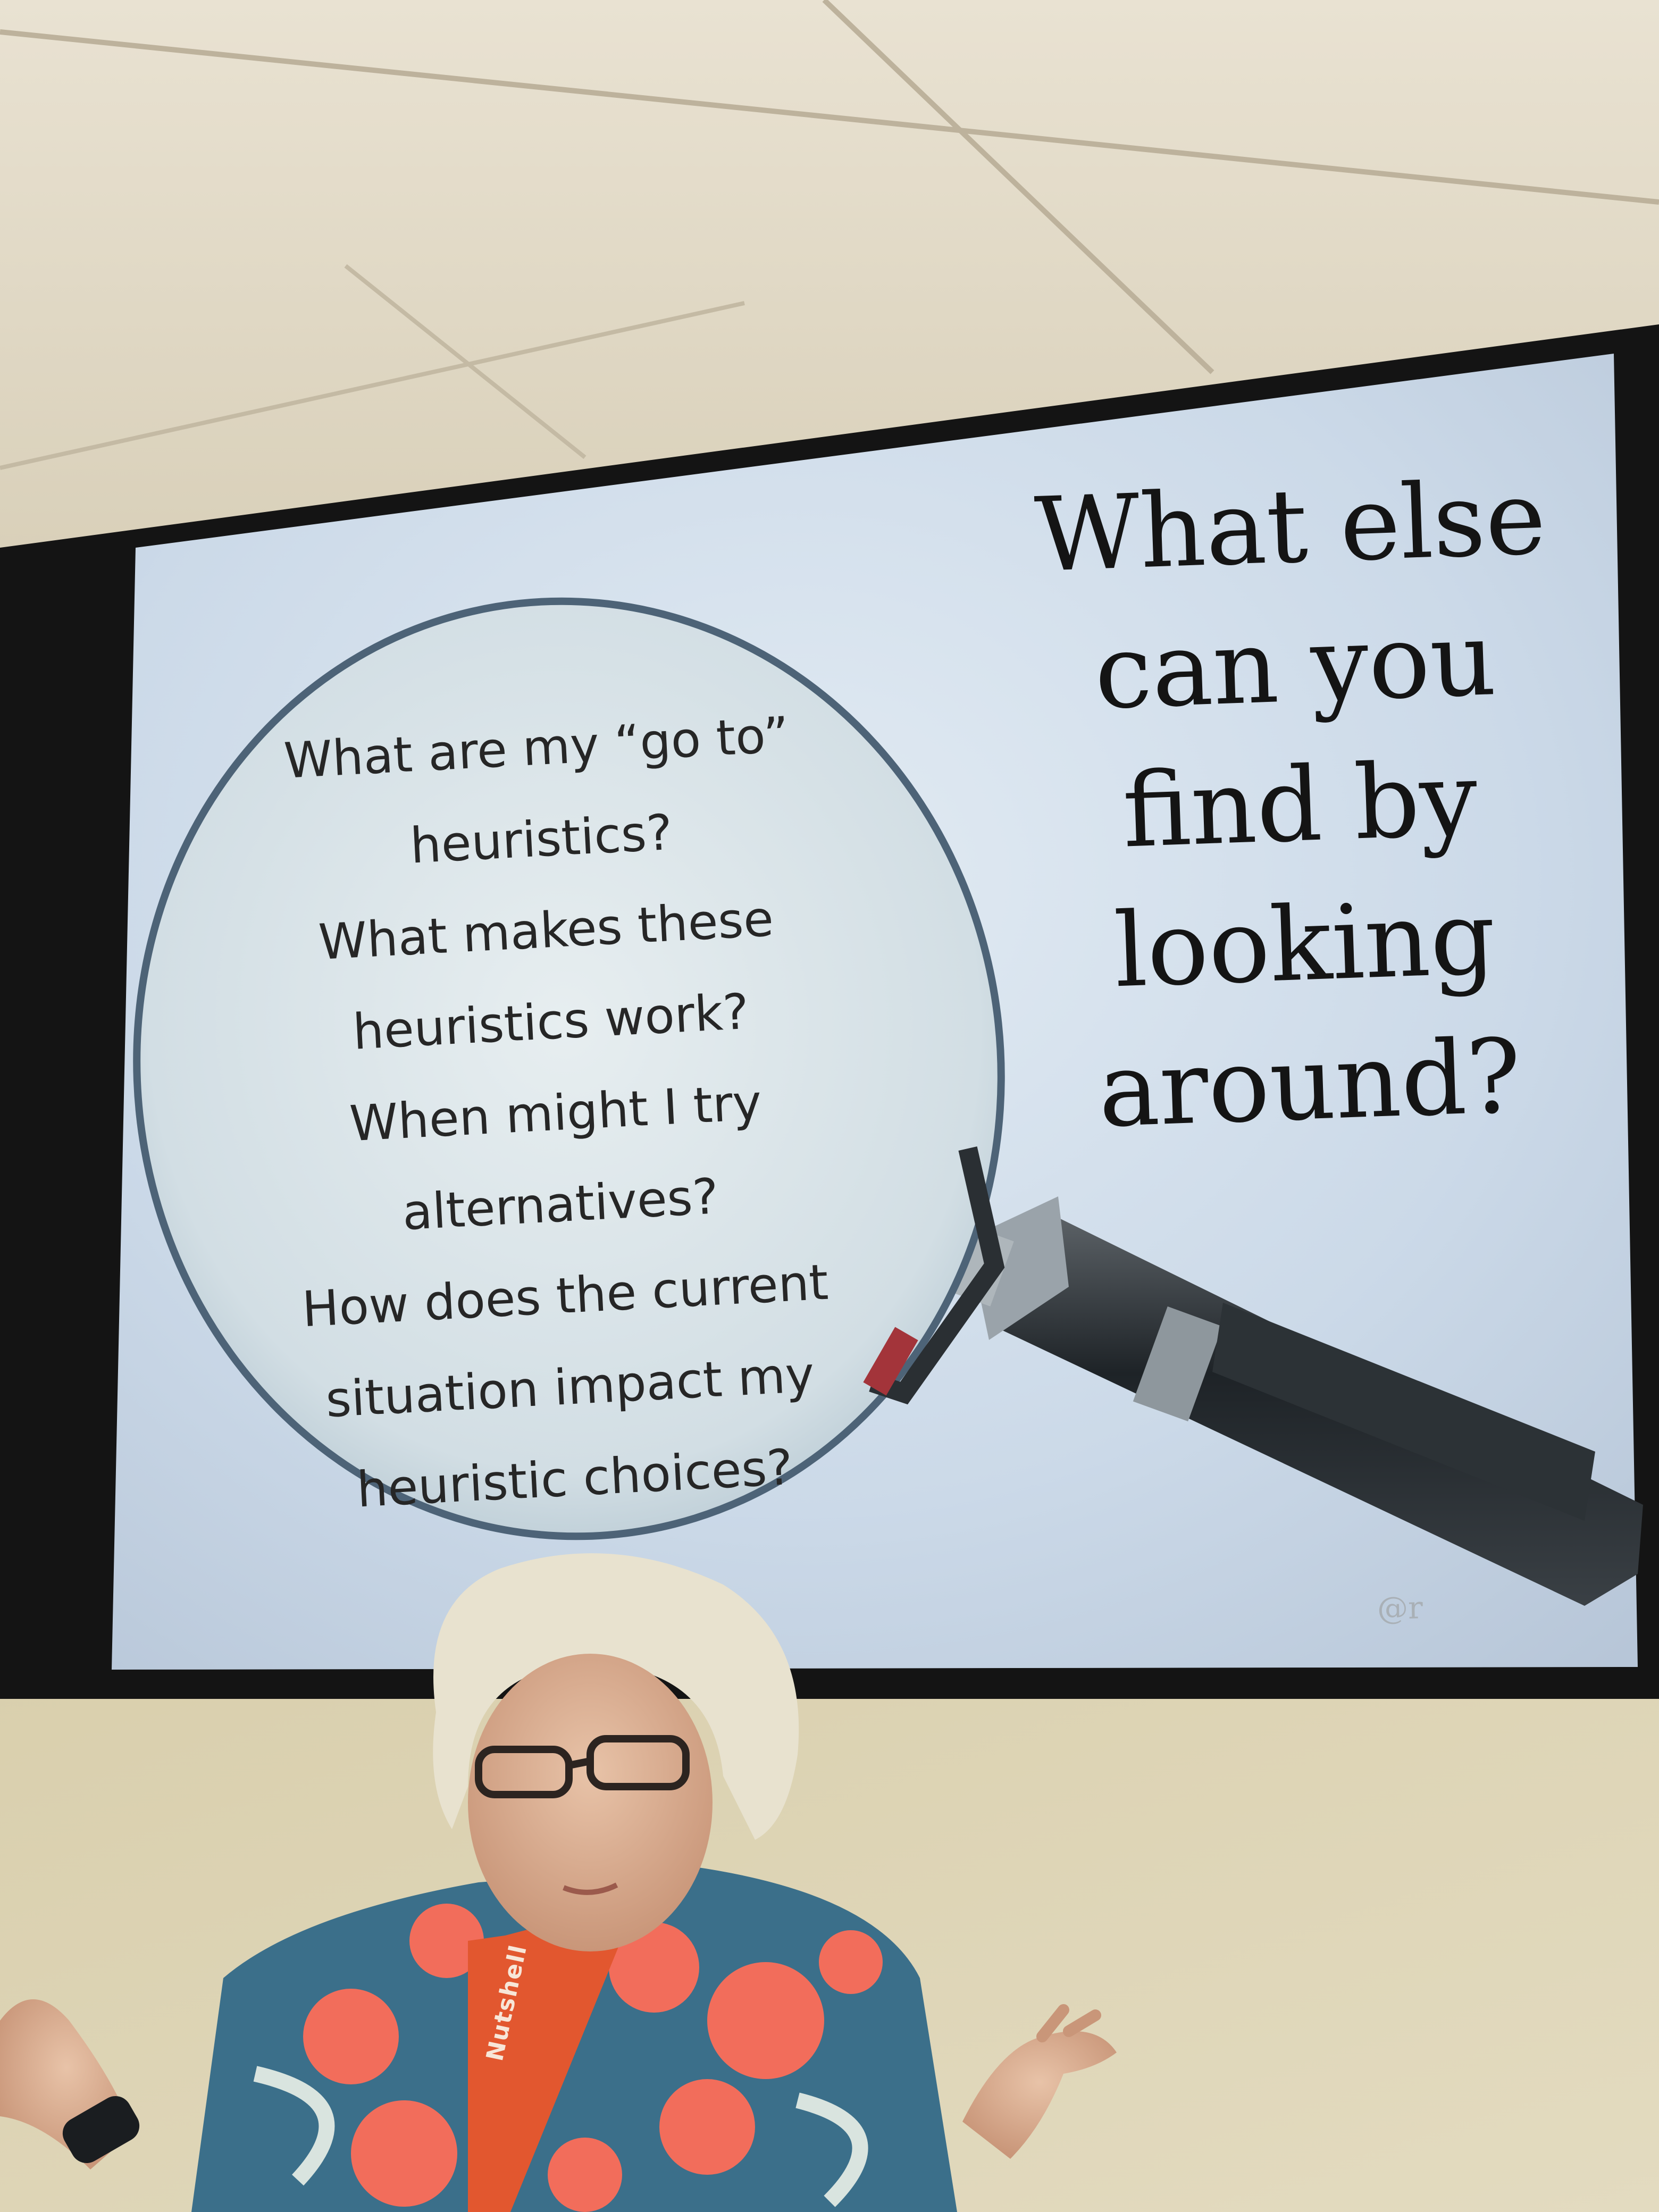  Describe the element at coordinates (1295, 666) in the screenshot. I see `headline-line: can you` at that location.